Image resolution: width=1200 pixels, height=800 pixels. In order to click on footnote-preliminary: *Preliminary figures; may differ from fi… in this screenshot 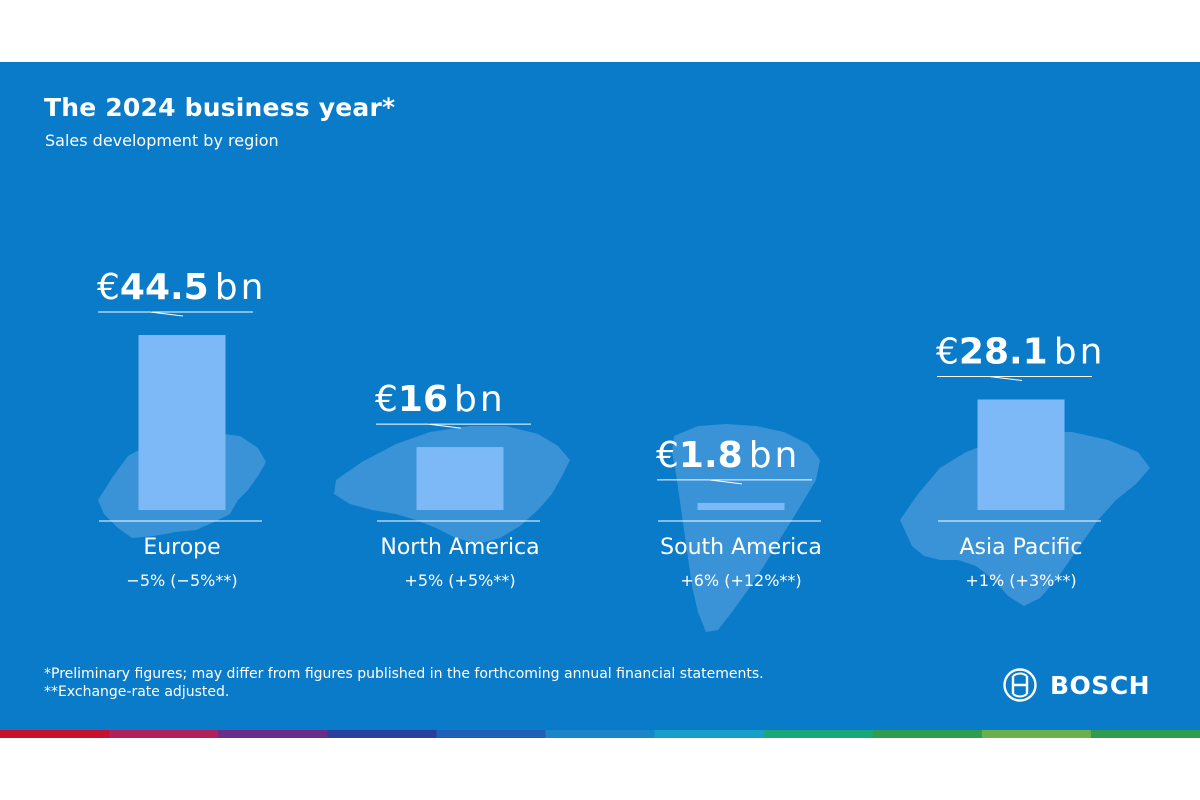, I will do `click(404, 674)`.